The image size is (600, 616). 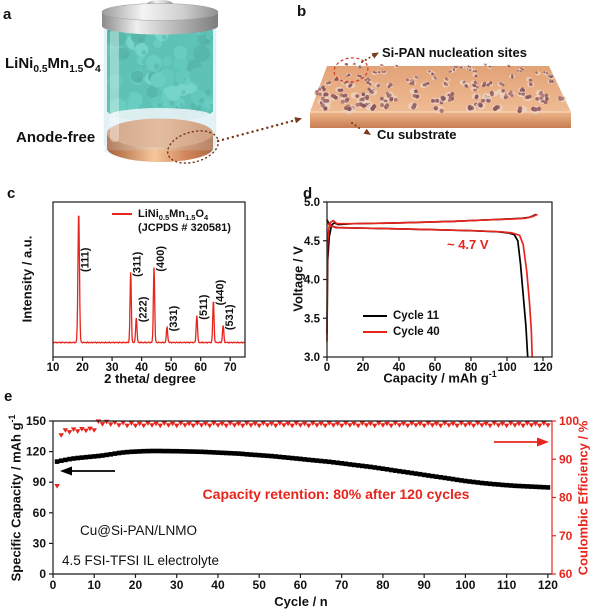 I want to click on panel-letter-d: d, so click(x=308, y=193).